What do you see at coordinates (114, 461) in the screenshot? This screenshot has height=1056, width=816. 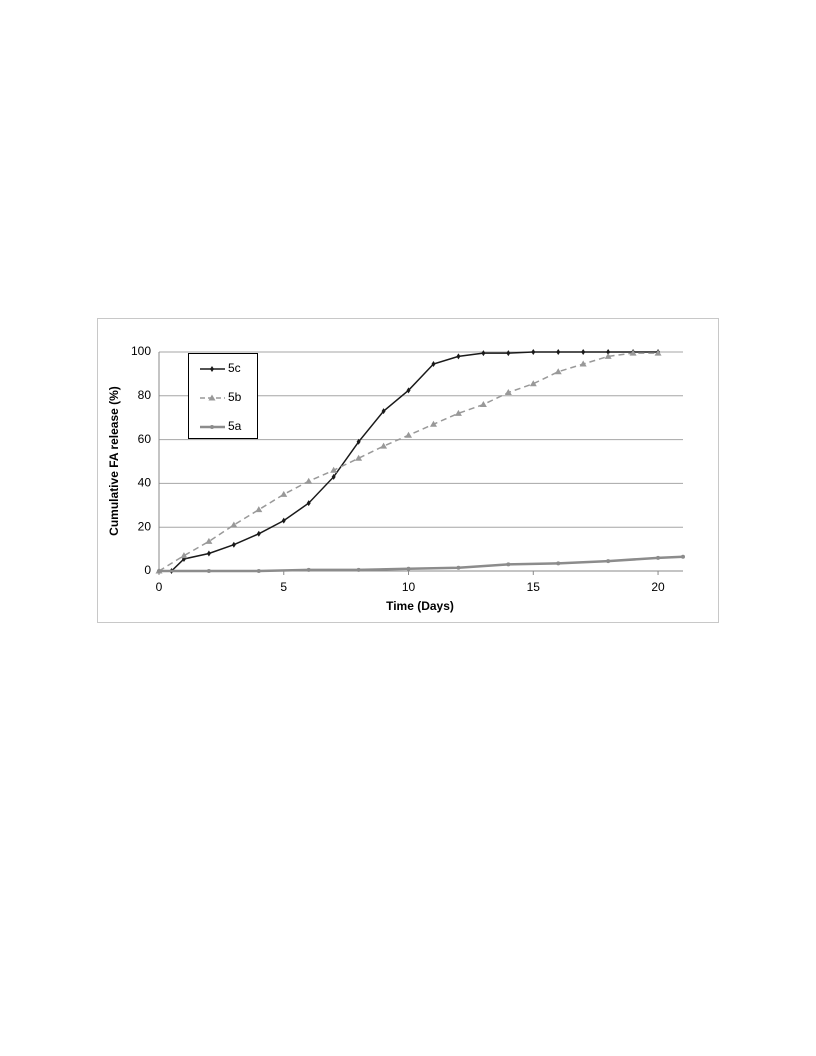 I see `y-axis-label: Cumulative FA release (%)` at bounding box center [114, 461].